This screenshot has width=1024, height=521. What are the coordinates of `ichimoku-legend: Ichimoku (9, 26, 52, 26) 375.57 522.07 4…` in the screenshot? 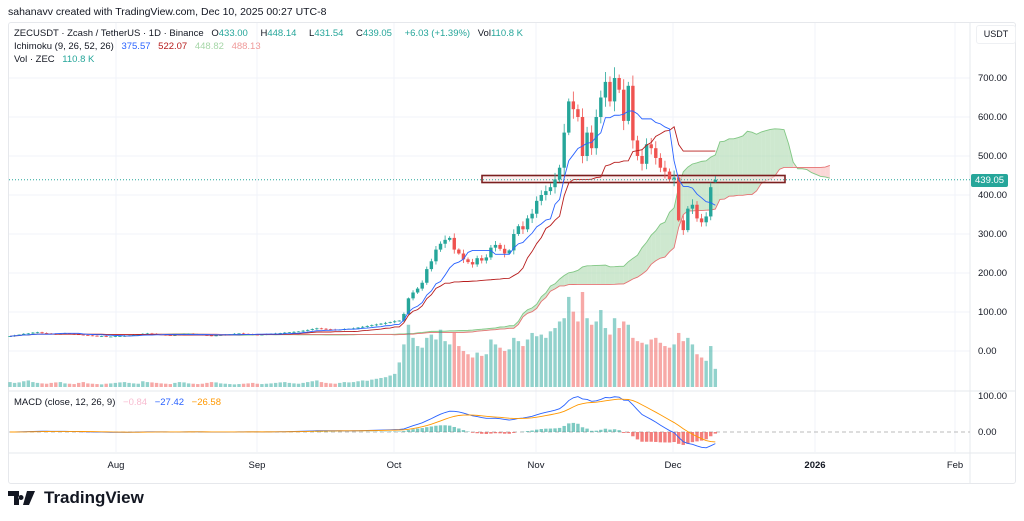 It's located at (140, 46).